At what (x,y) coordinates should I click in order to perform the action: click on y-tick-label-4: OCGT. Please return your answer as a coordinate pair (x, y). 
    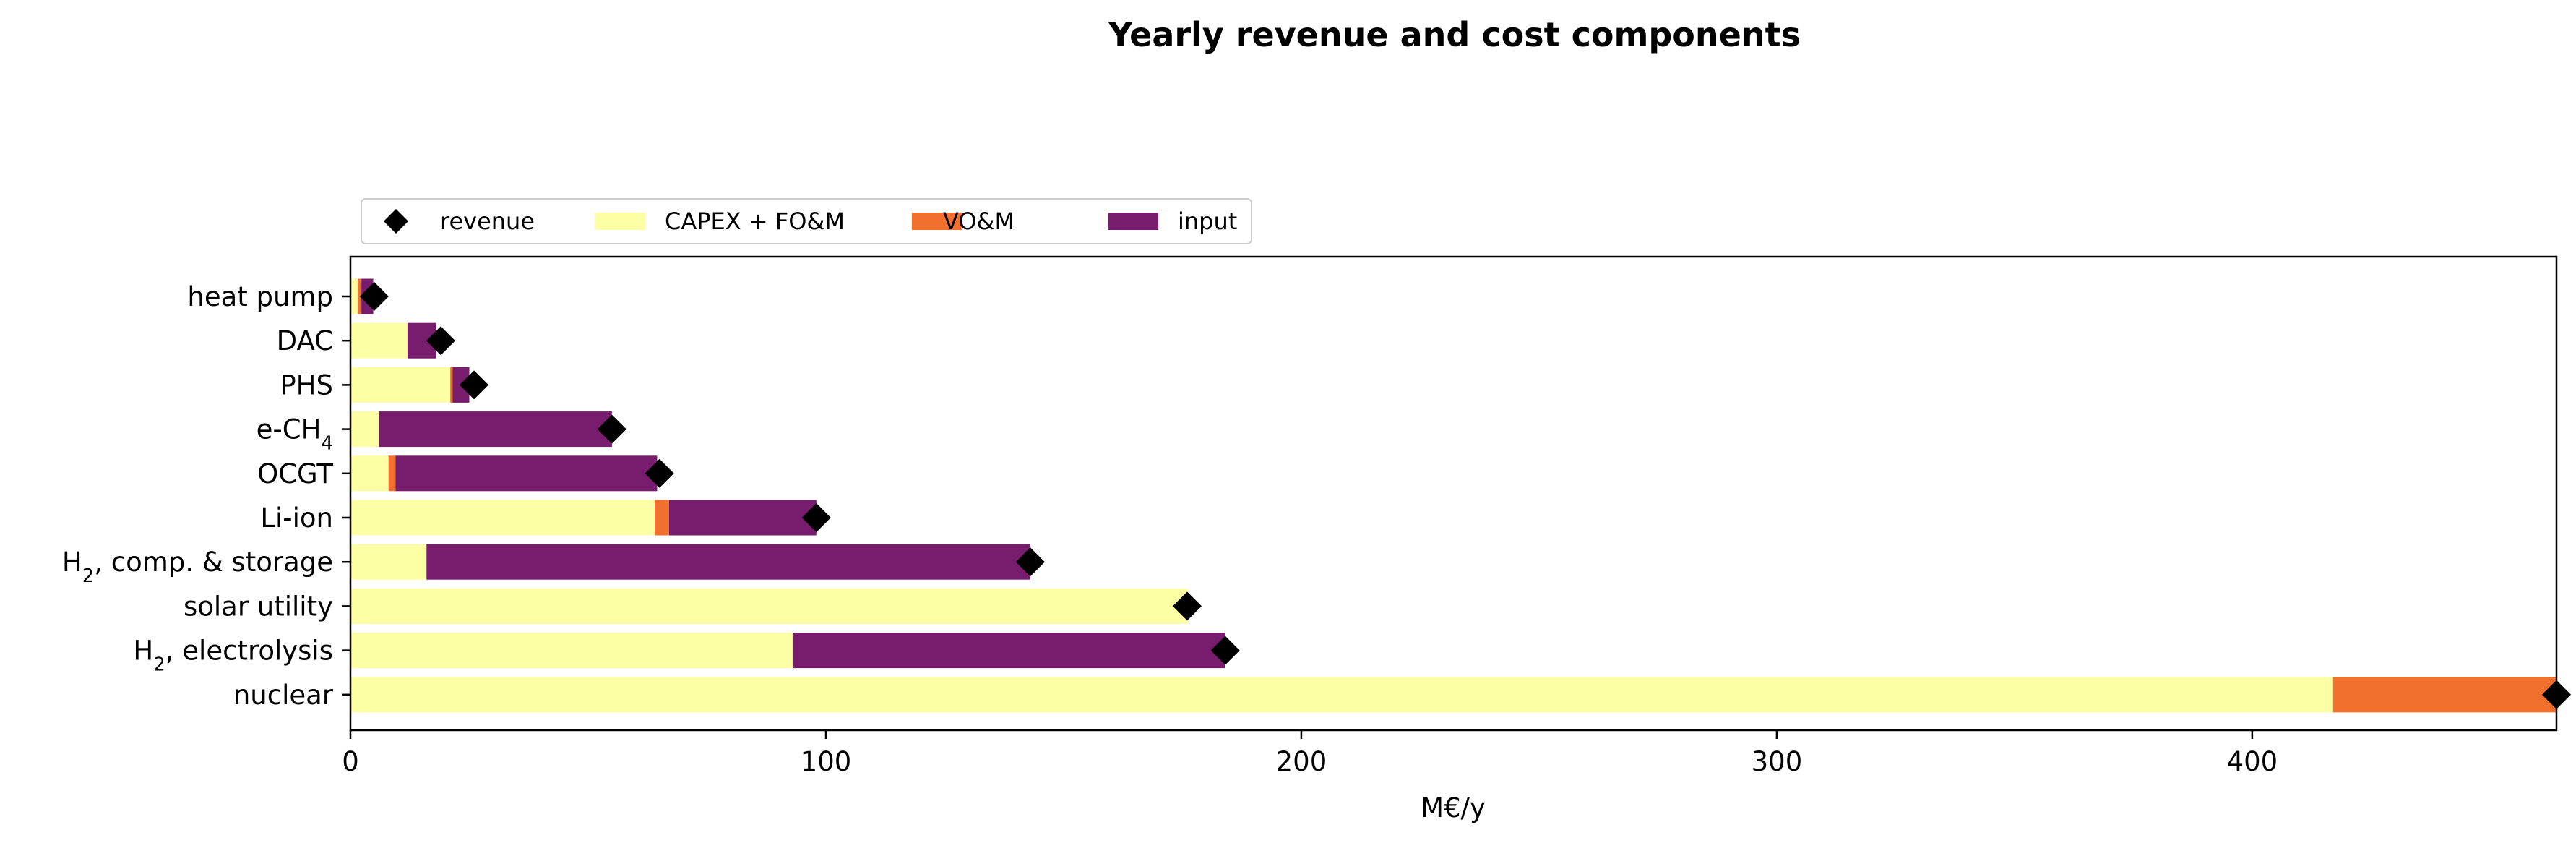
    Looking at the image, I should click on (295, 473).